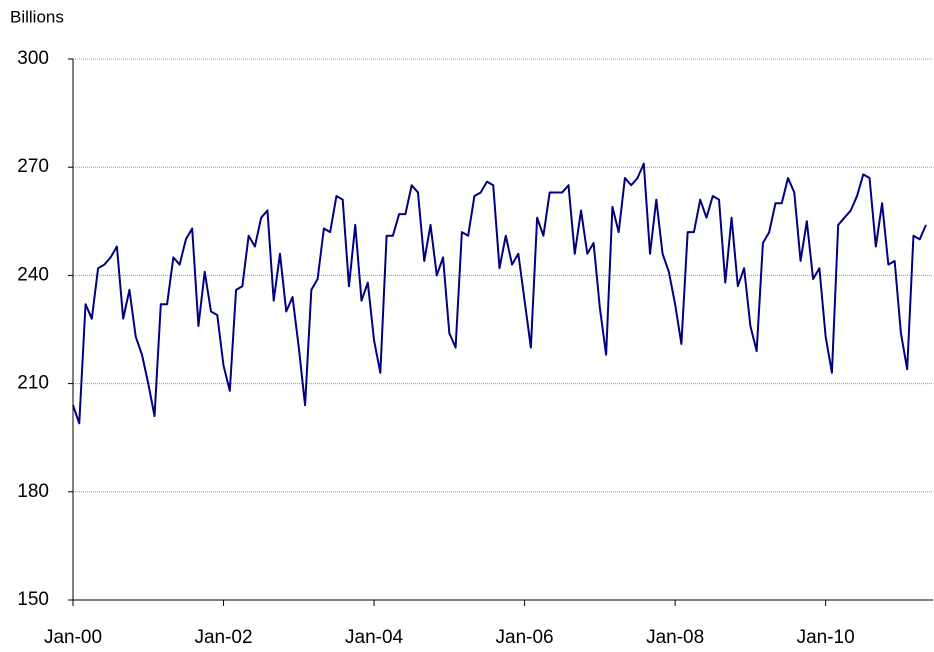 The height and width of the screenshot is (652, 934). What do you see at coordinates (33, 491) in the screenshot?
I see `y-tick-label: 180` at bounding box center [33, 491].